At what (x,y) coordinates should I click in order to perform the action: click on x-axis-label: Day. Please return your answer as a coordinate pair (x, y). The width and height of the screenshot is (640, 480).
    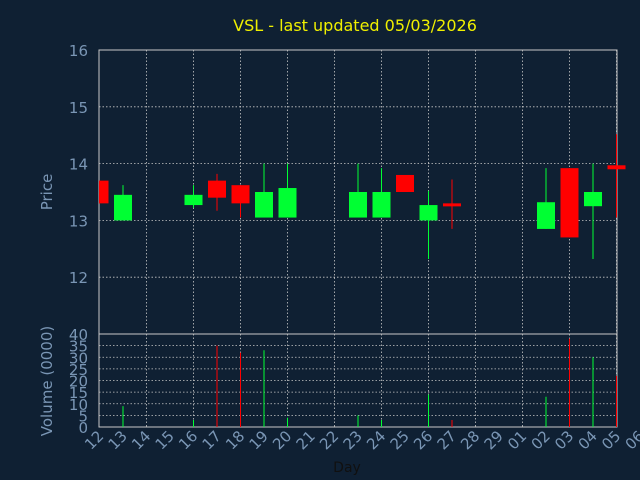
    Looking at the image, I should click on (347, 468).